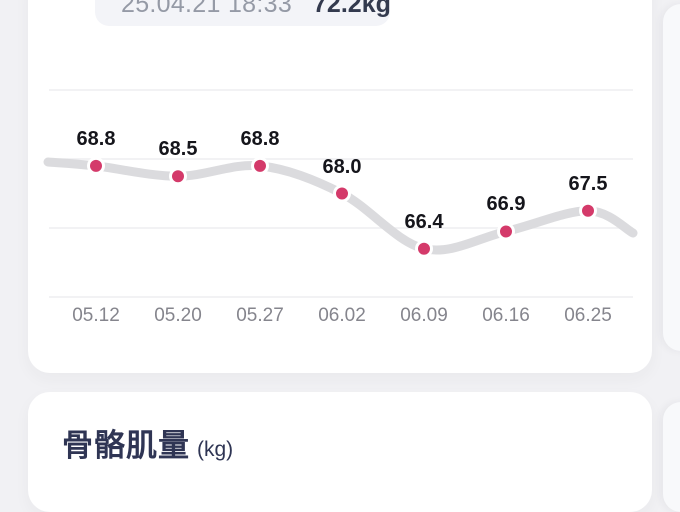  I want to click on muscle-card-title: 骨骼肌量, so click(126, 445).